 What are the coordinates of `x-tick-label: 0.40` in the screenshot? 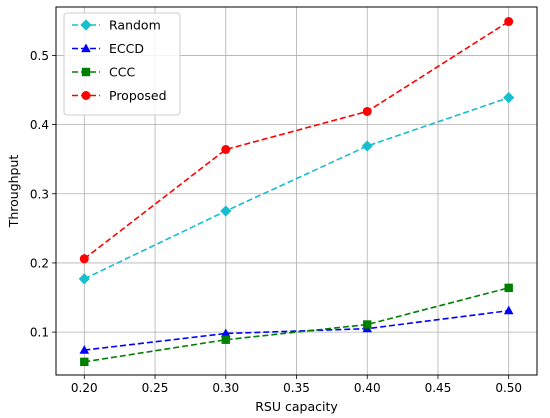 It's located at (367, 388).